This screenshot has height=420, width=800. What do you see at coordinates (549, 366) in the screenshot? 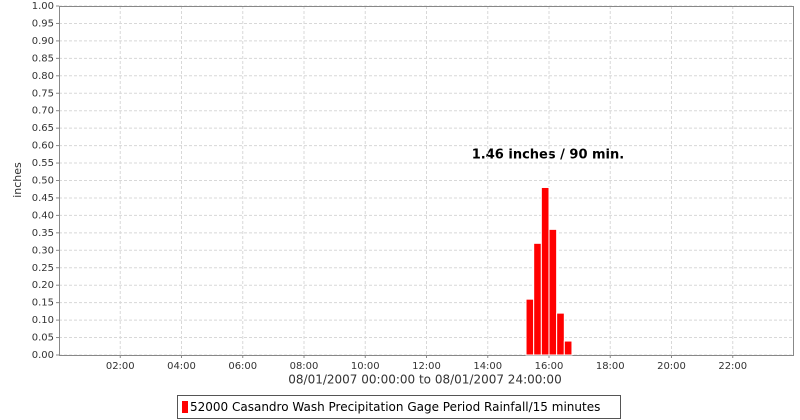
I see `x-tick-label: 16:00` at bounding box center [549, 366].